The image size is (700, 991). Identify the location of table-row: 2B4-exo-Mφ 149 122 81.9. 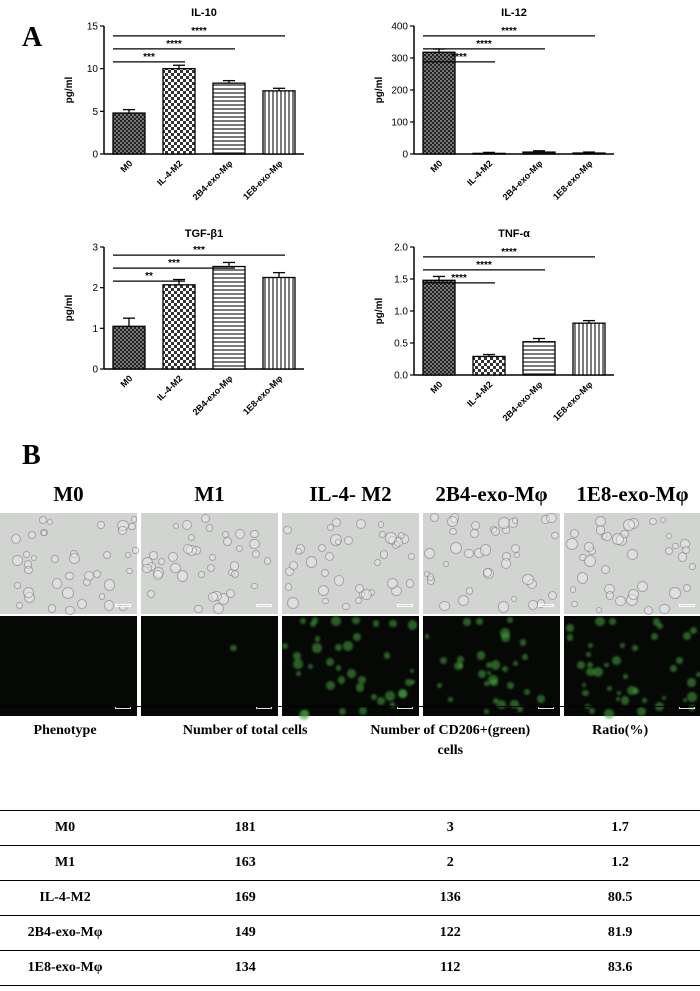
(350, 933).